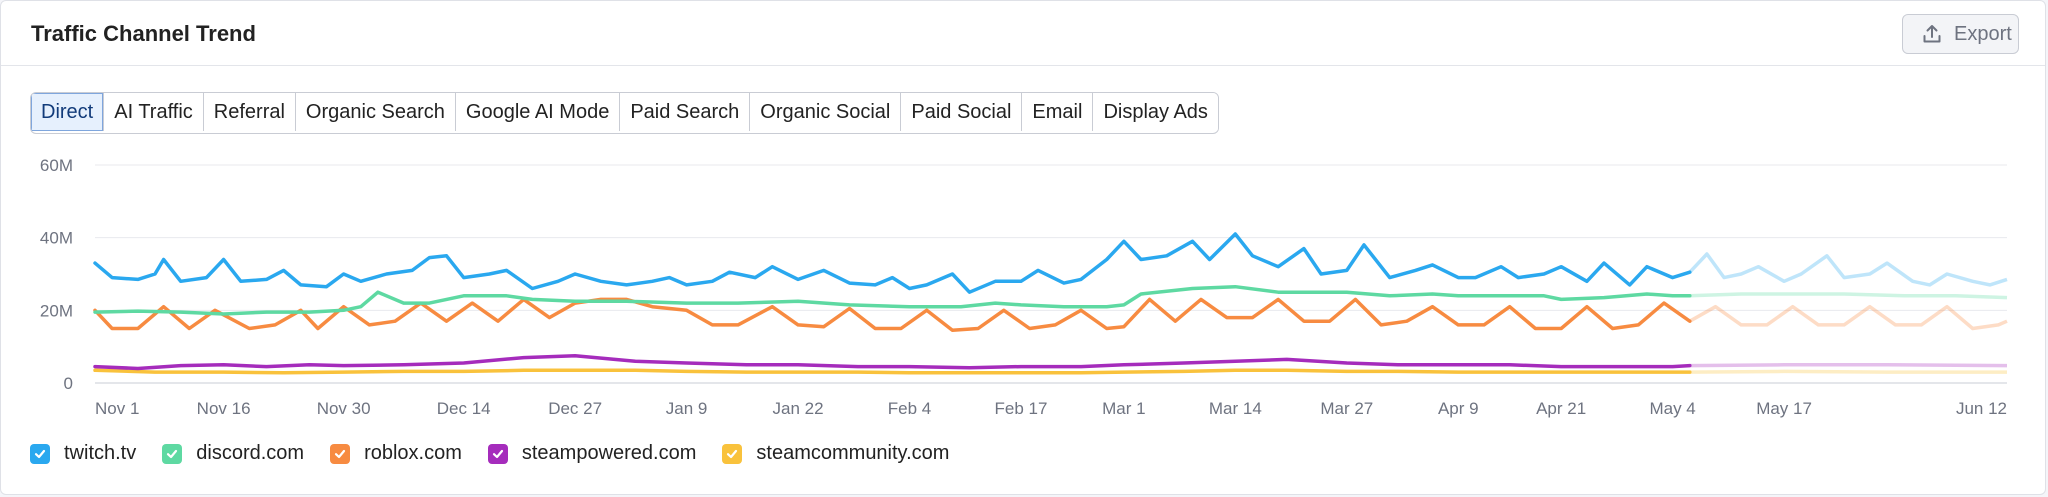  Describe the element at coordinates (143, 33) in the screenshot. I see `card-title: Traffic Channel Trend` at that location.